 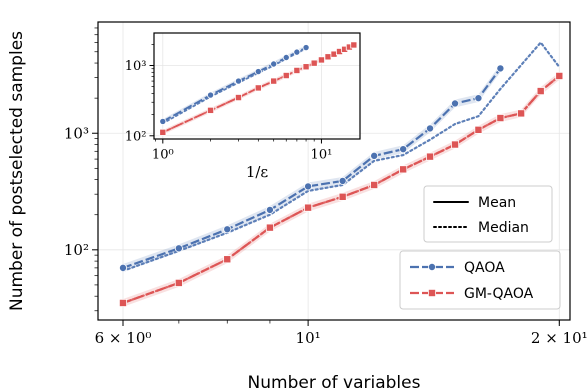 What do you see at coordinates (503, 228) in the screenshot?
I see `legend-style-label: Median` at bounding box center [503, 228].